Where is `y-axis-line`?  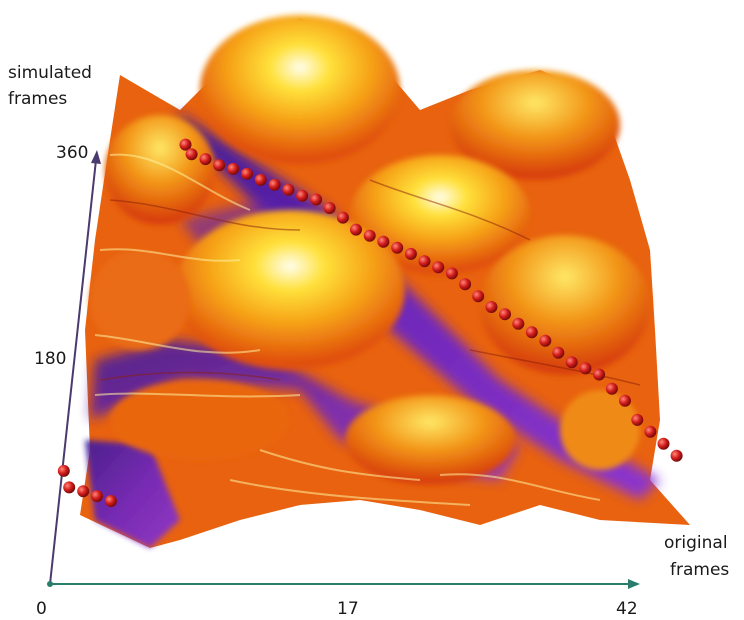
y-axis-line is located at coordinates (73, 372).